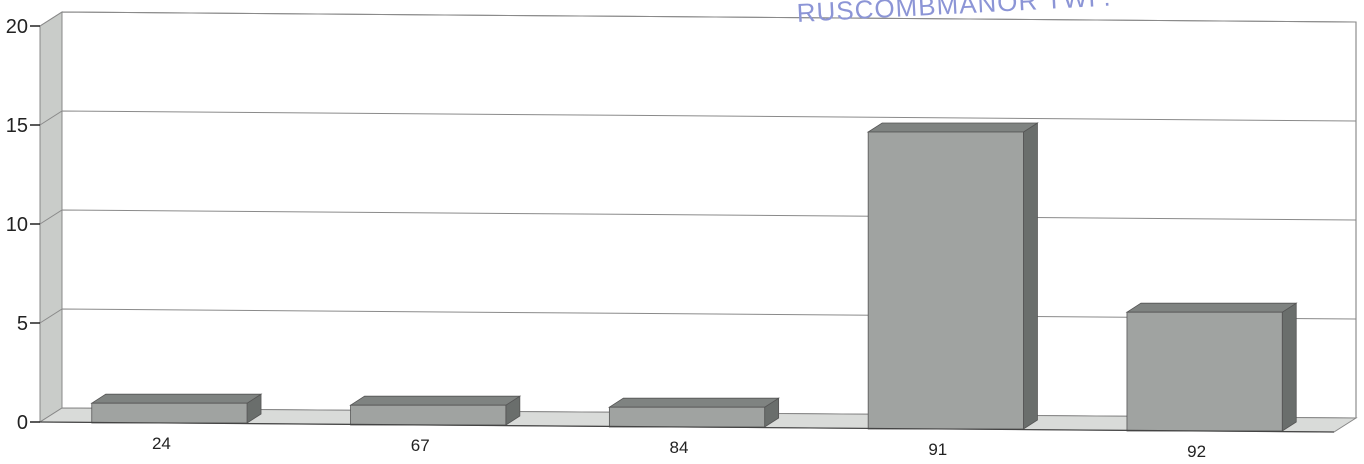  Describe the element at coordinates (17, 126) in the screenshot. I see `y-tick-label-15: 15` at that location.